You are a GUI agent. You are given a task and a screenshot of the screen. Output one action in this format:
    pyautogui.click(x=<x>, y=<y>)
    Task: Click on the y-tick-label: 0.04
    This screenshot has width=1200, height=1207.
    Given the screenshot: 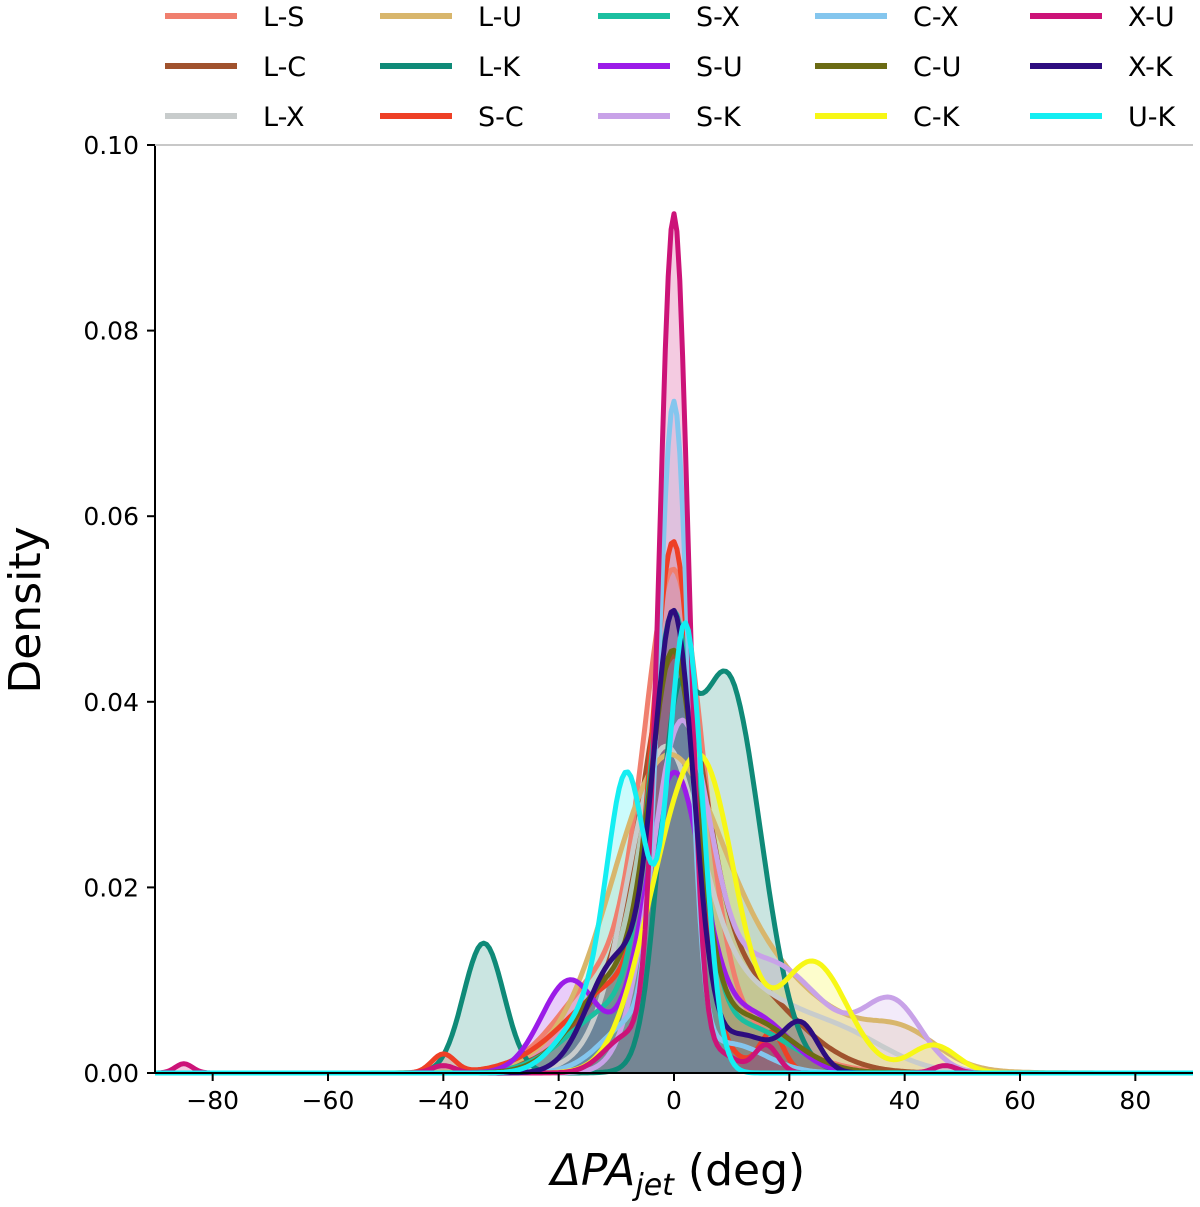 What is the action you would take?
    pyautogui.click(x=111, y=702)
    